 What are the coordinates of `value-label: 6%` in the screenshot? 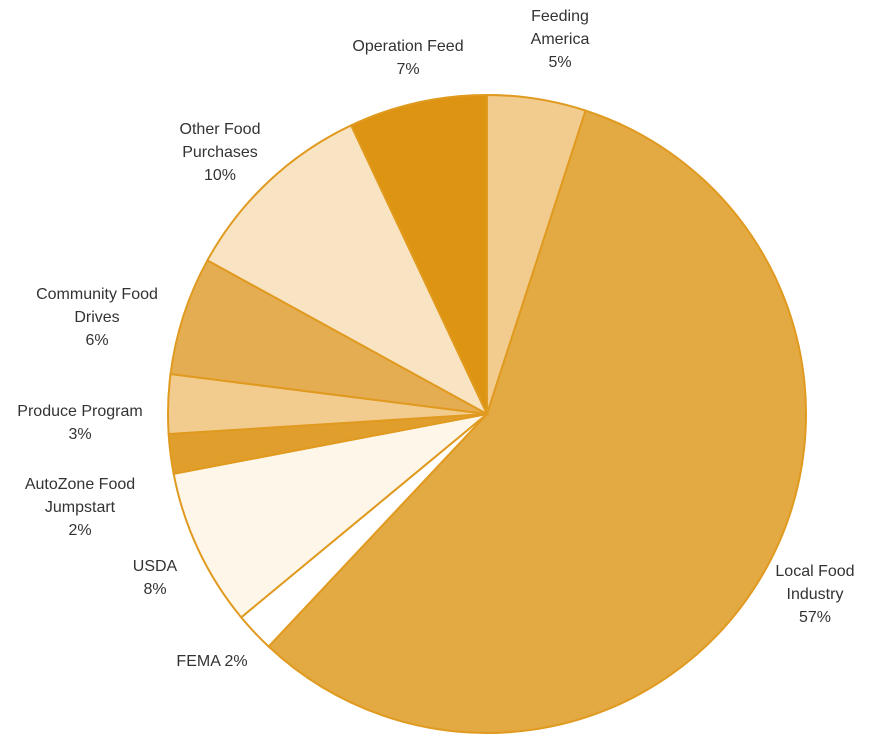 It's located at (97, 340).